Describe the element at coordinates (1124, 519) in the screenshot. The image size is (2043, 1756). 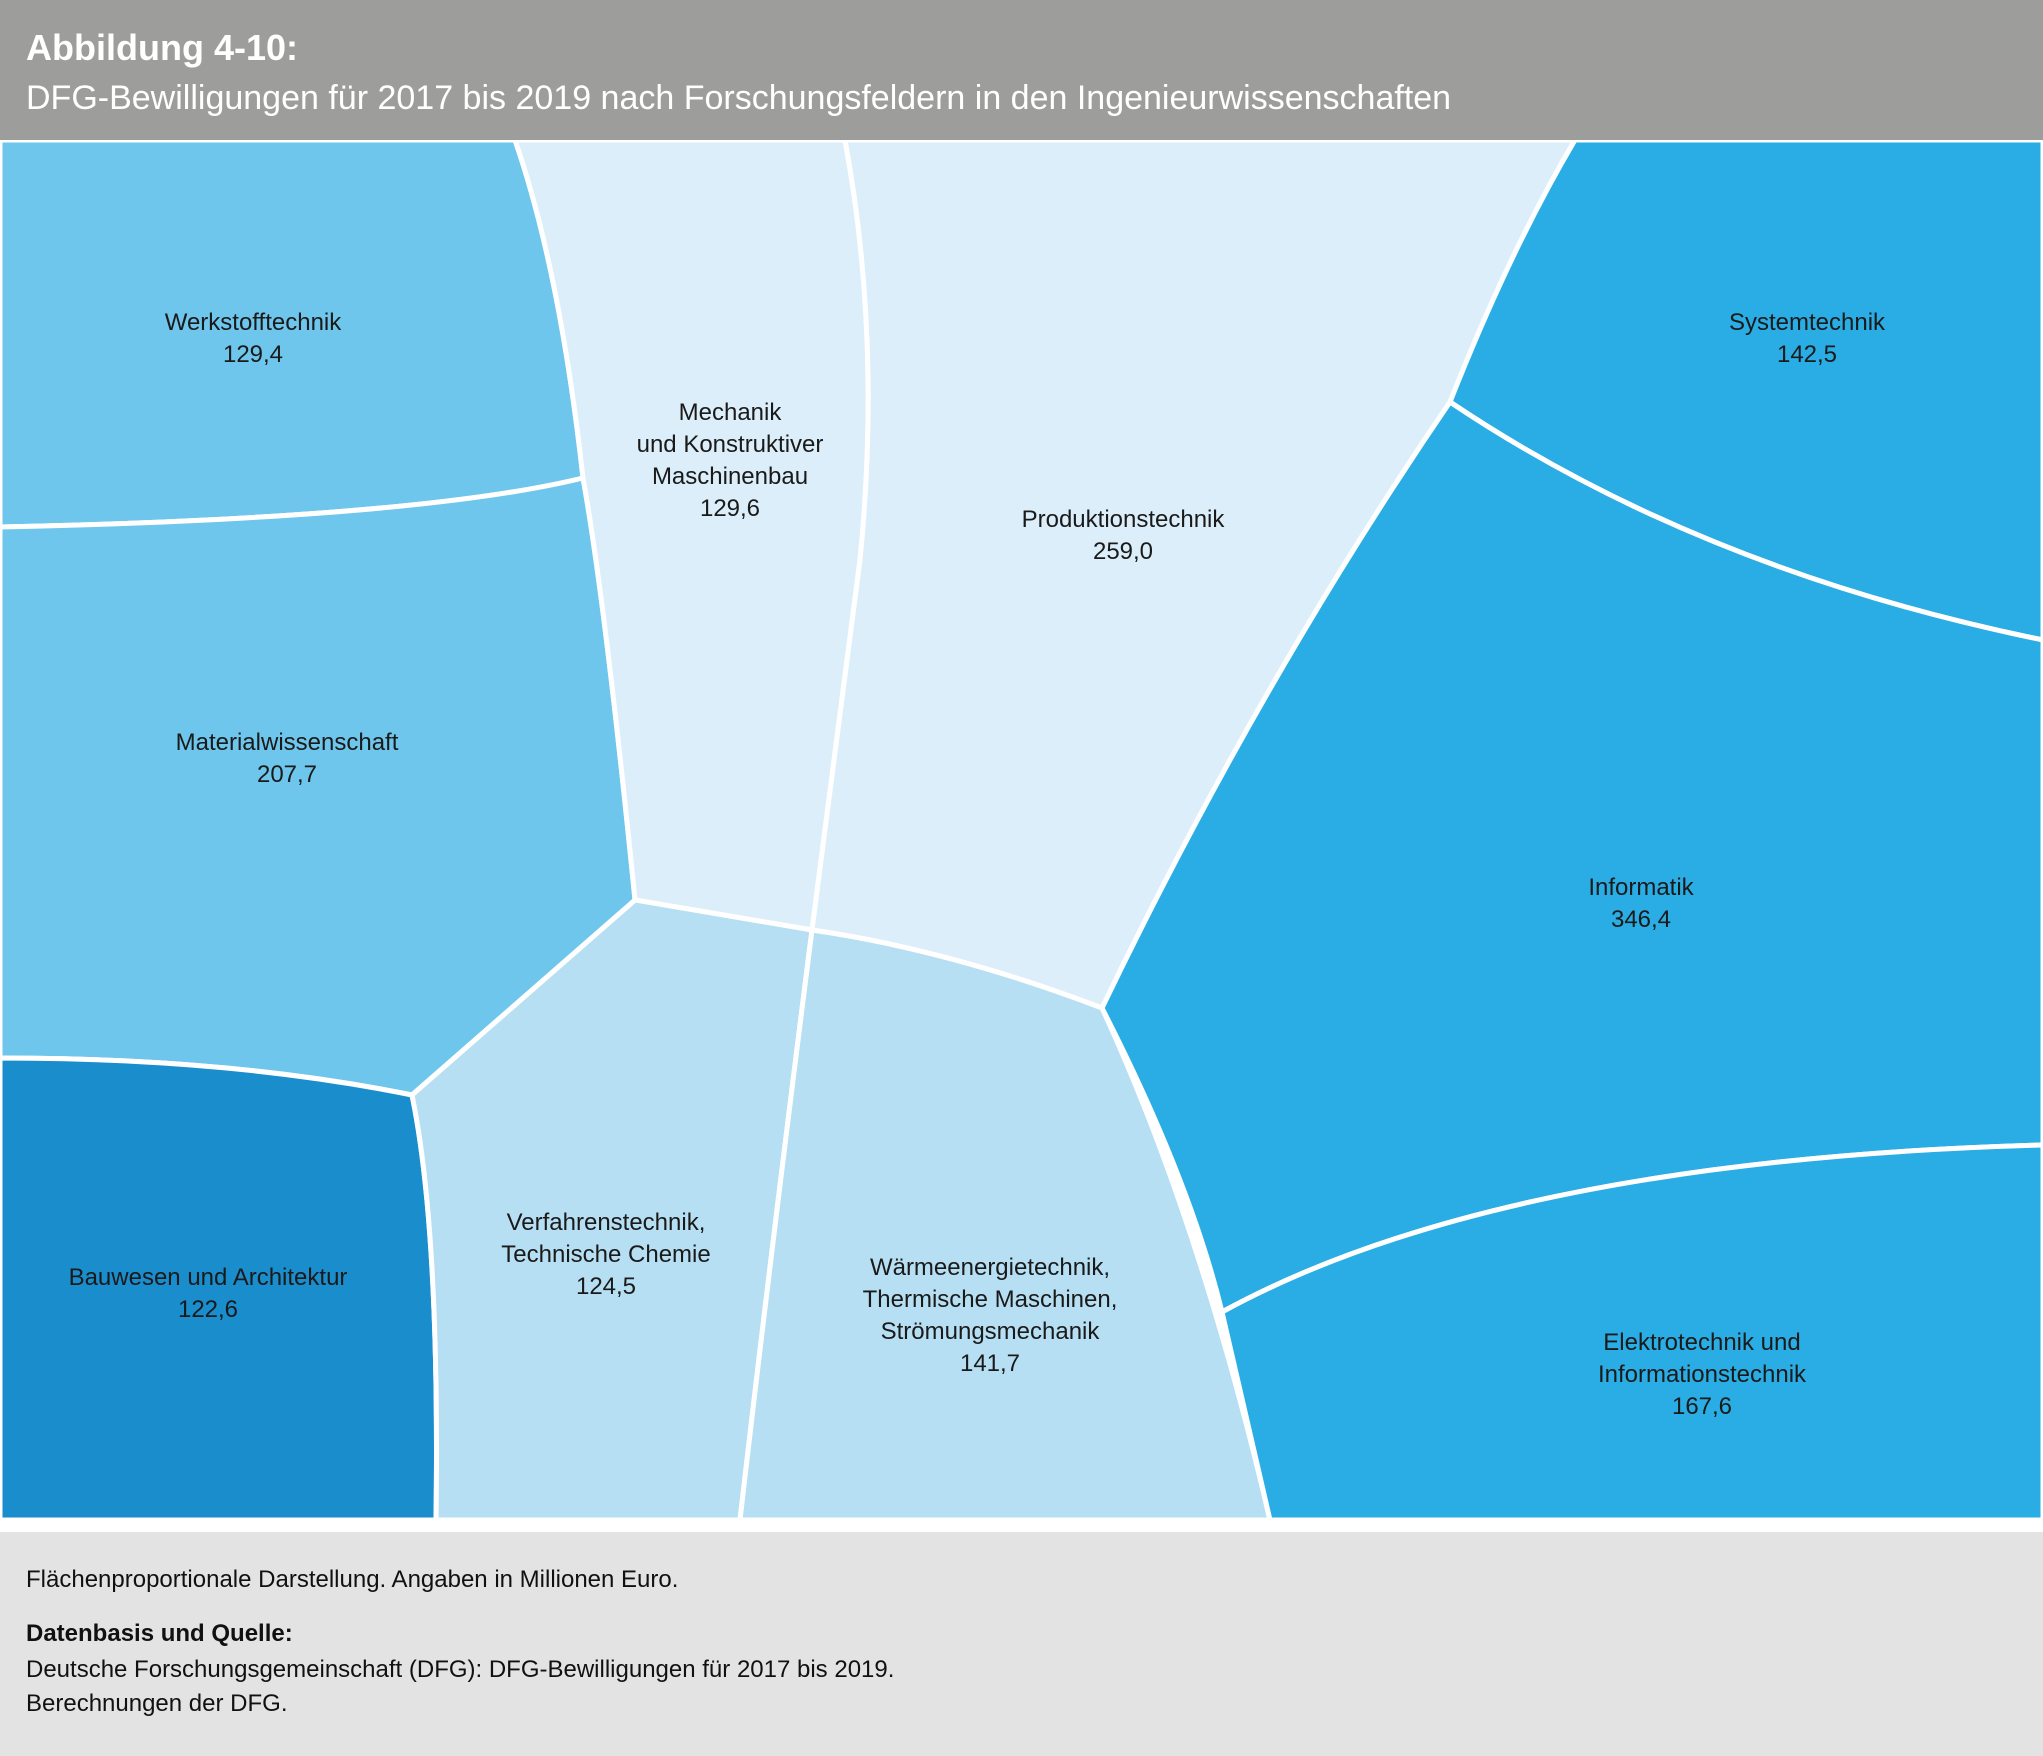
I see `name-label-produktionstechnik: Produktionstechnik` at that location.